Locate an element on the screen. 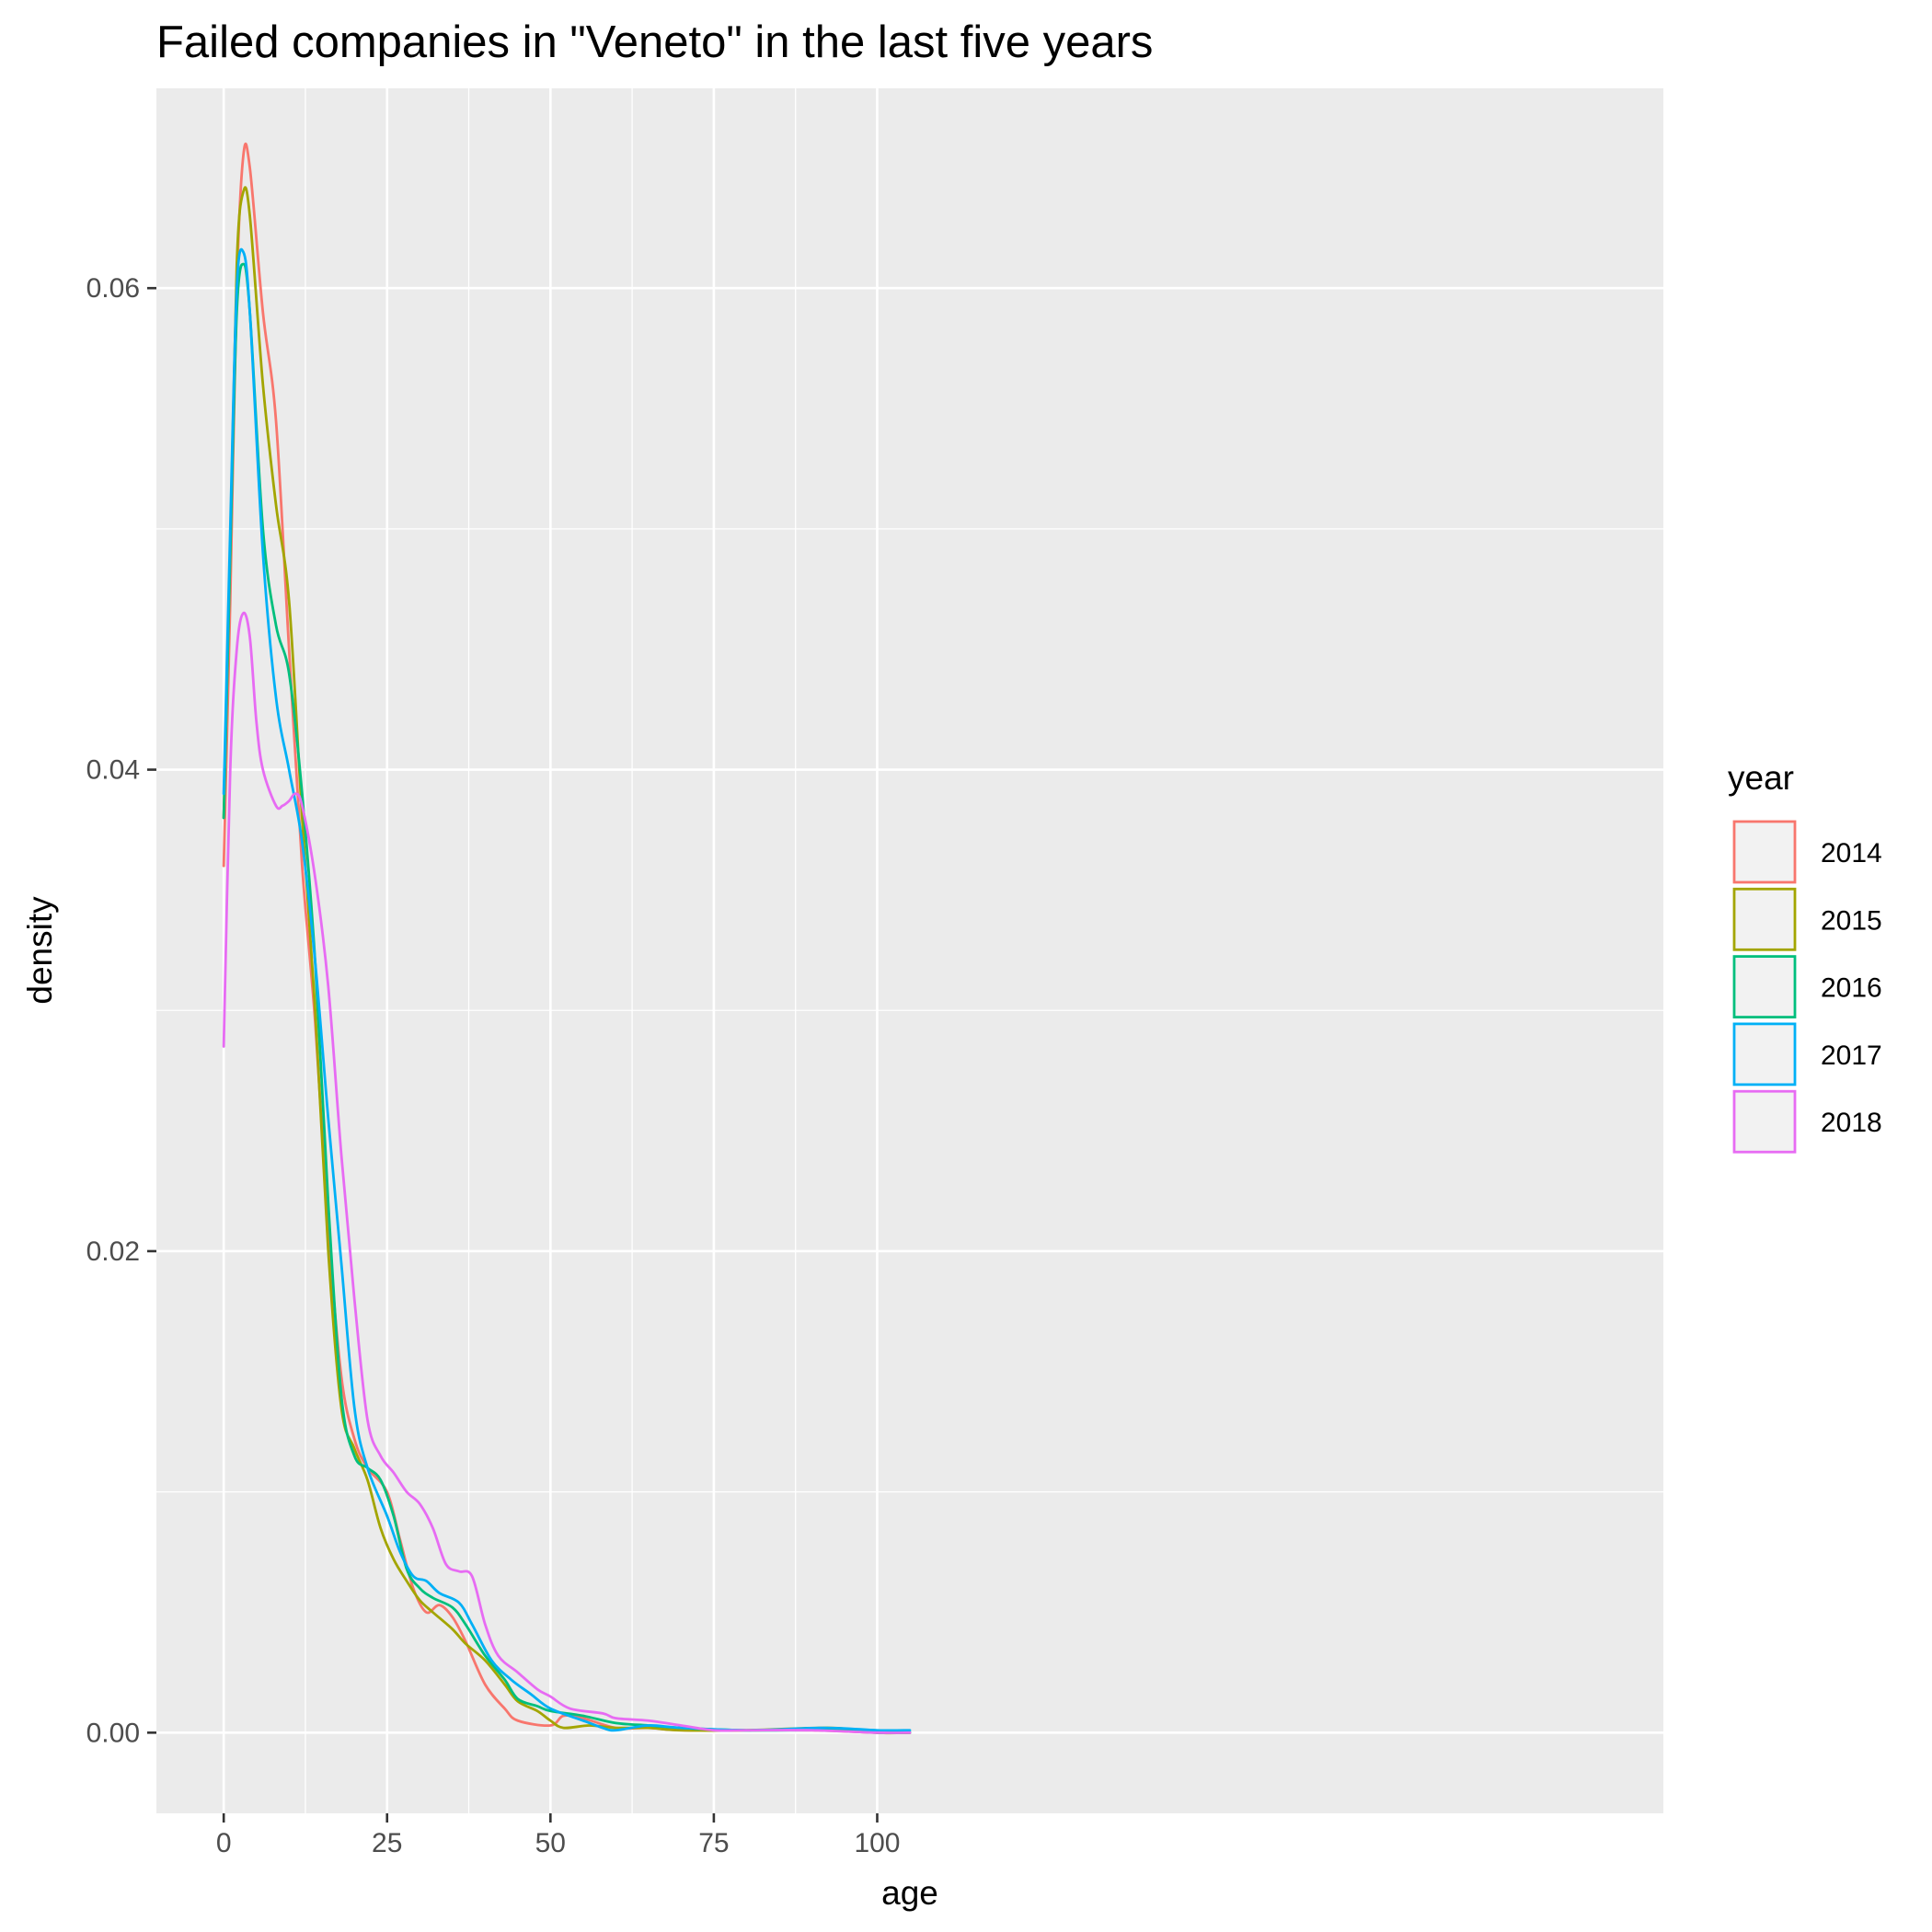 Image resolution: width=1932 pixels, height=1932 pixels. y-tick-label: 0.04 is located at coordinates (113, 770).